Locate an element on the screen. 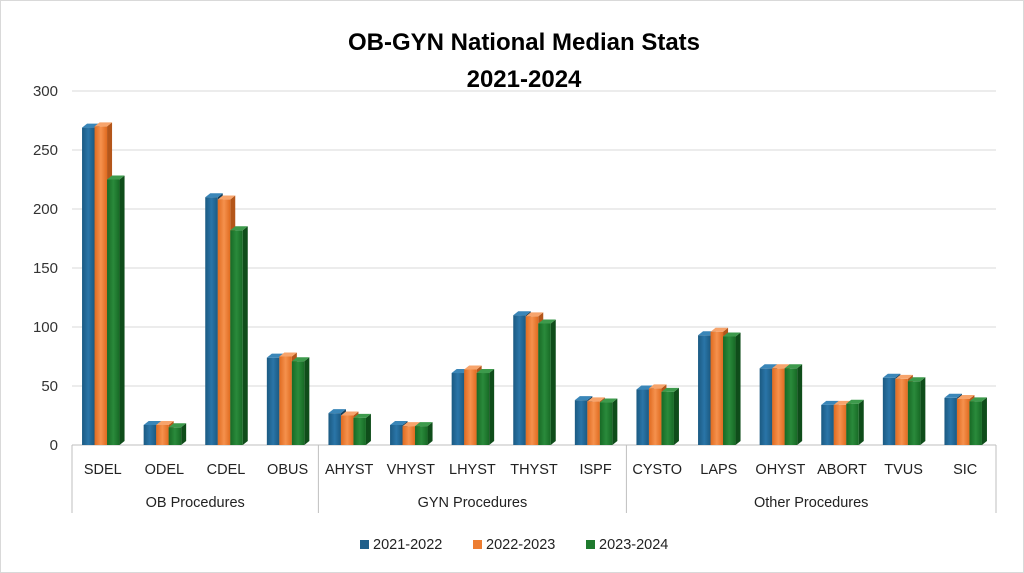  bar-CDEL-2023-2024 is located at coordinates (239, 335).